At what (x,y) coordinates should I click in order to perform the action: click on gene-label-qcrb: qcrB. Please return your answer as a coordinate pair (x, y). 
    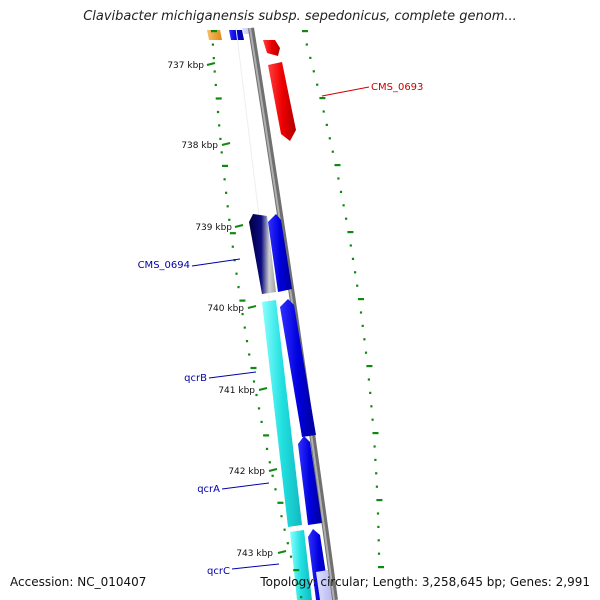
    Looking at the image, I should click on (195, 378).